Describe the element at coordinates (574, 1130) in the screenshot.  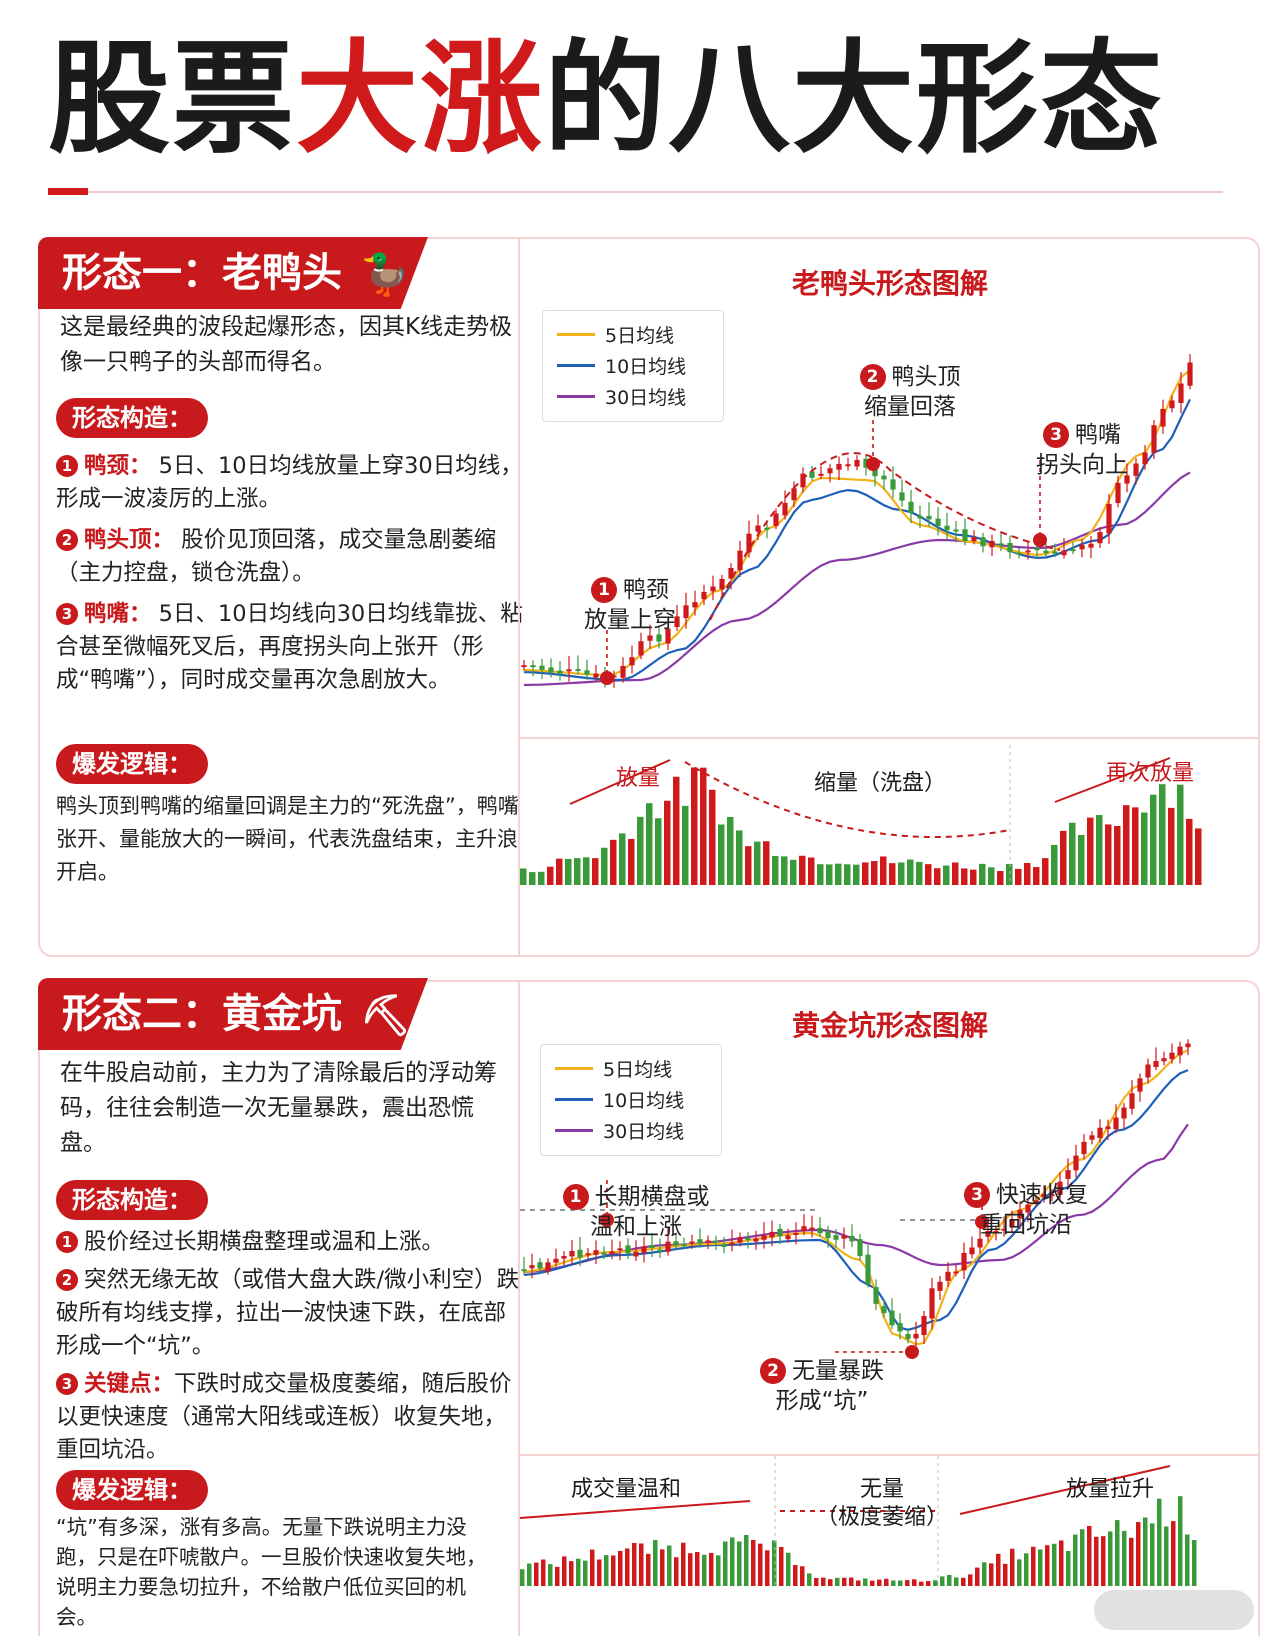
I see `legend-swatch` at that location.